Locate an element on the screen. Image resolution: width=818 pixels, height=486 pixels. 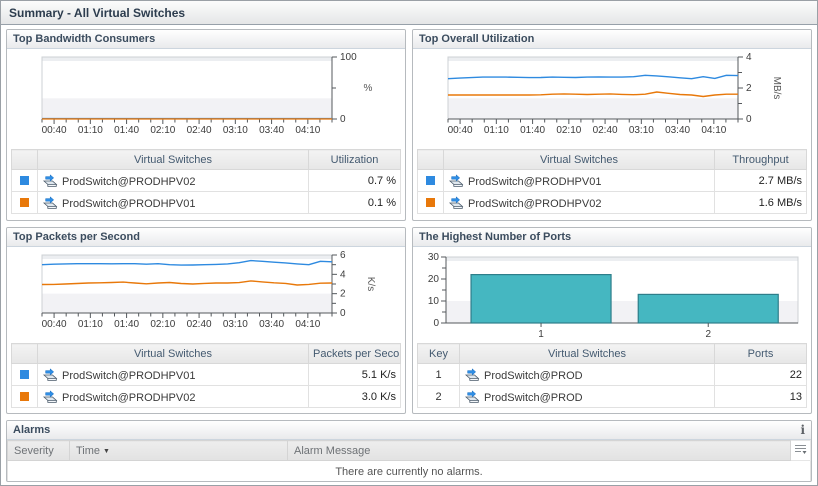
panel-highest-number-of-ports-header: The Highest Number of Ports is located at coordinates (612, 237).